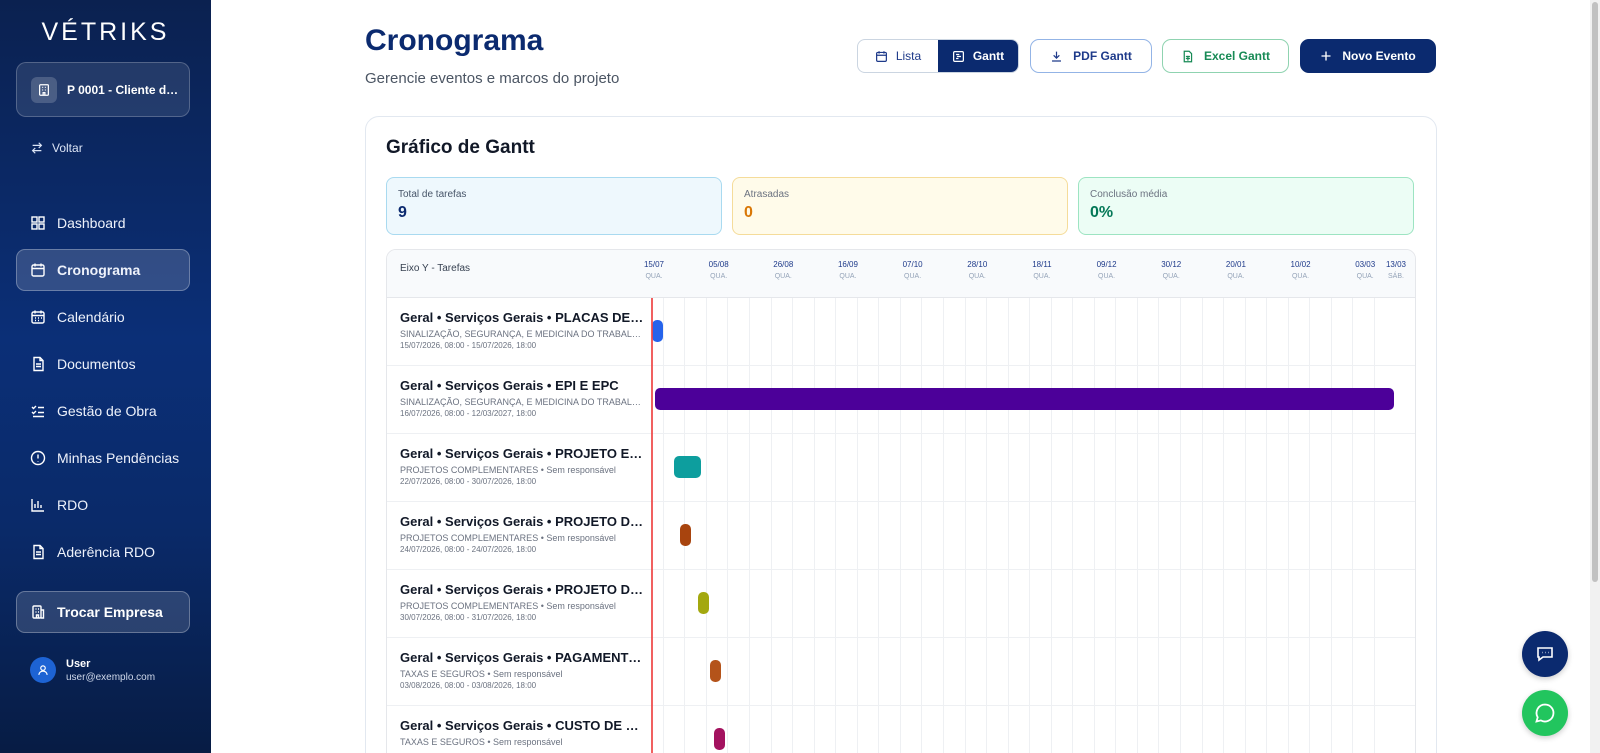 The height and width of the screenshot is (753, 1600). Describe the element at coordinates (103, 364) in the screenshot. I see `sidebar-item-documentos: Documentos` at that location.